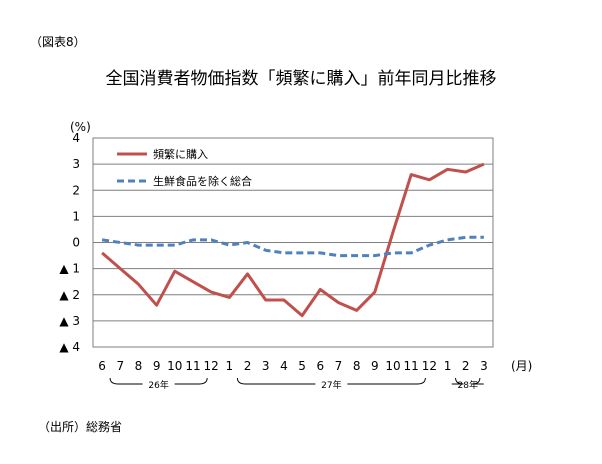 This screenshot has height=464, width=602. Describe the element at coordinates (69, 321) in the screenshot. I see `y-tick-label: ▲ 3` at that location.